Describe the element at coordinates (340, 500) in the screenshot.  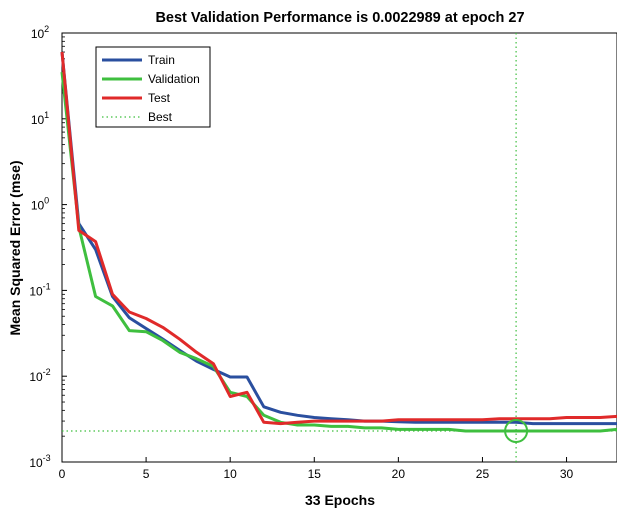
I see `x-axis-label: 33 Epochs` at that location.